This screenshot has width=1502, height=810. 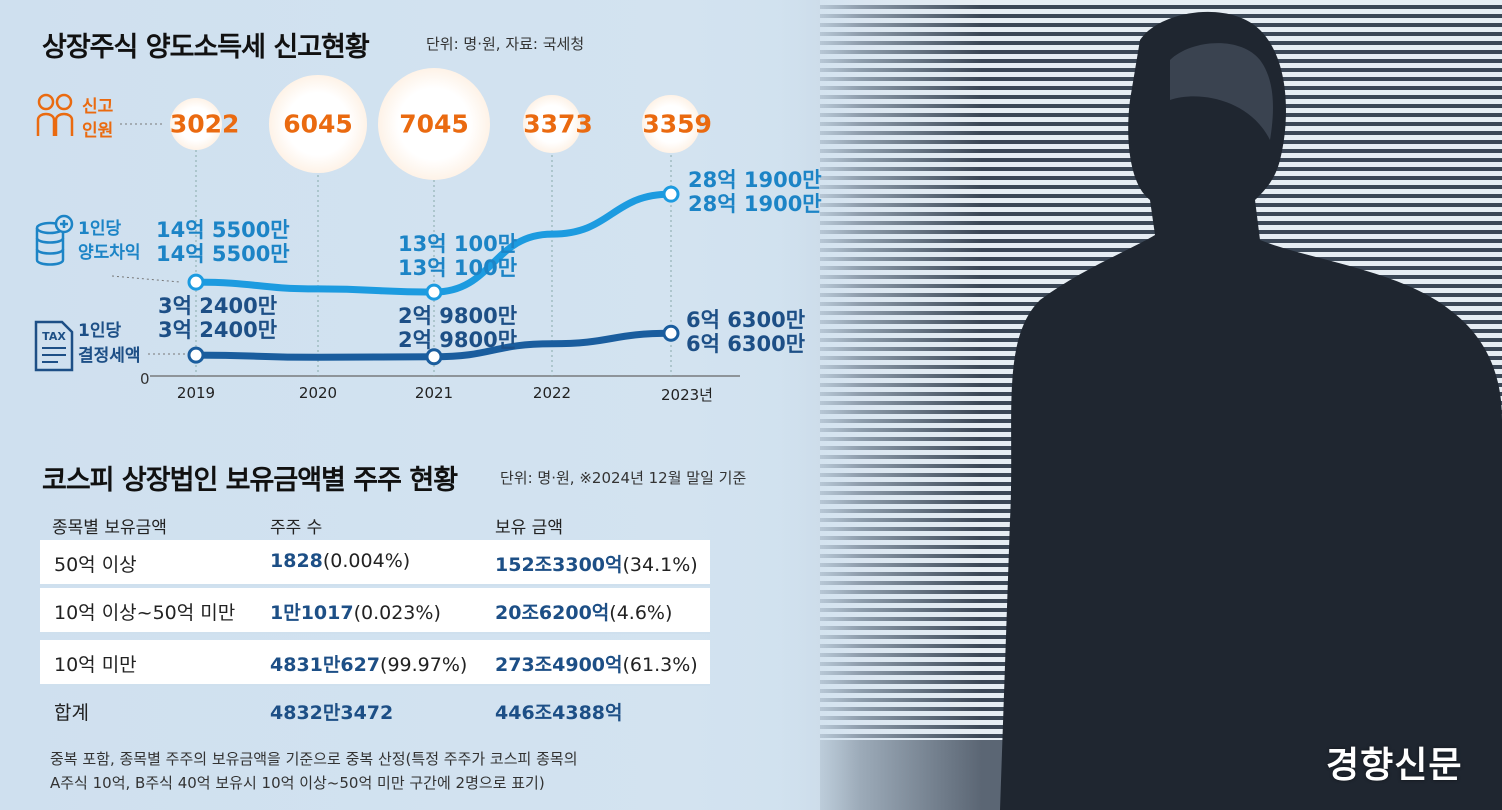 What do you see at coordinates (250, 480) in the screenshot?
I see `table-title: 코스피 상장법인 보유금액별 주주 현황` at bounding box center [250, 480].